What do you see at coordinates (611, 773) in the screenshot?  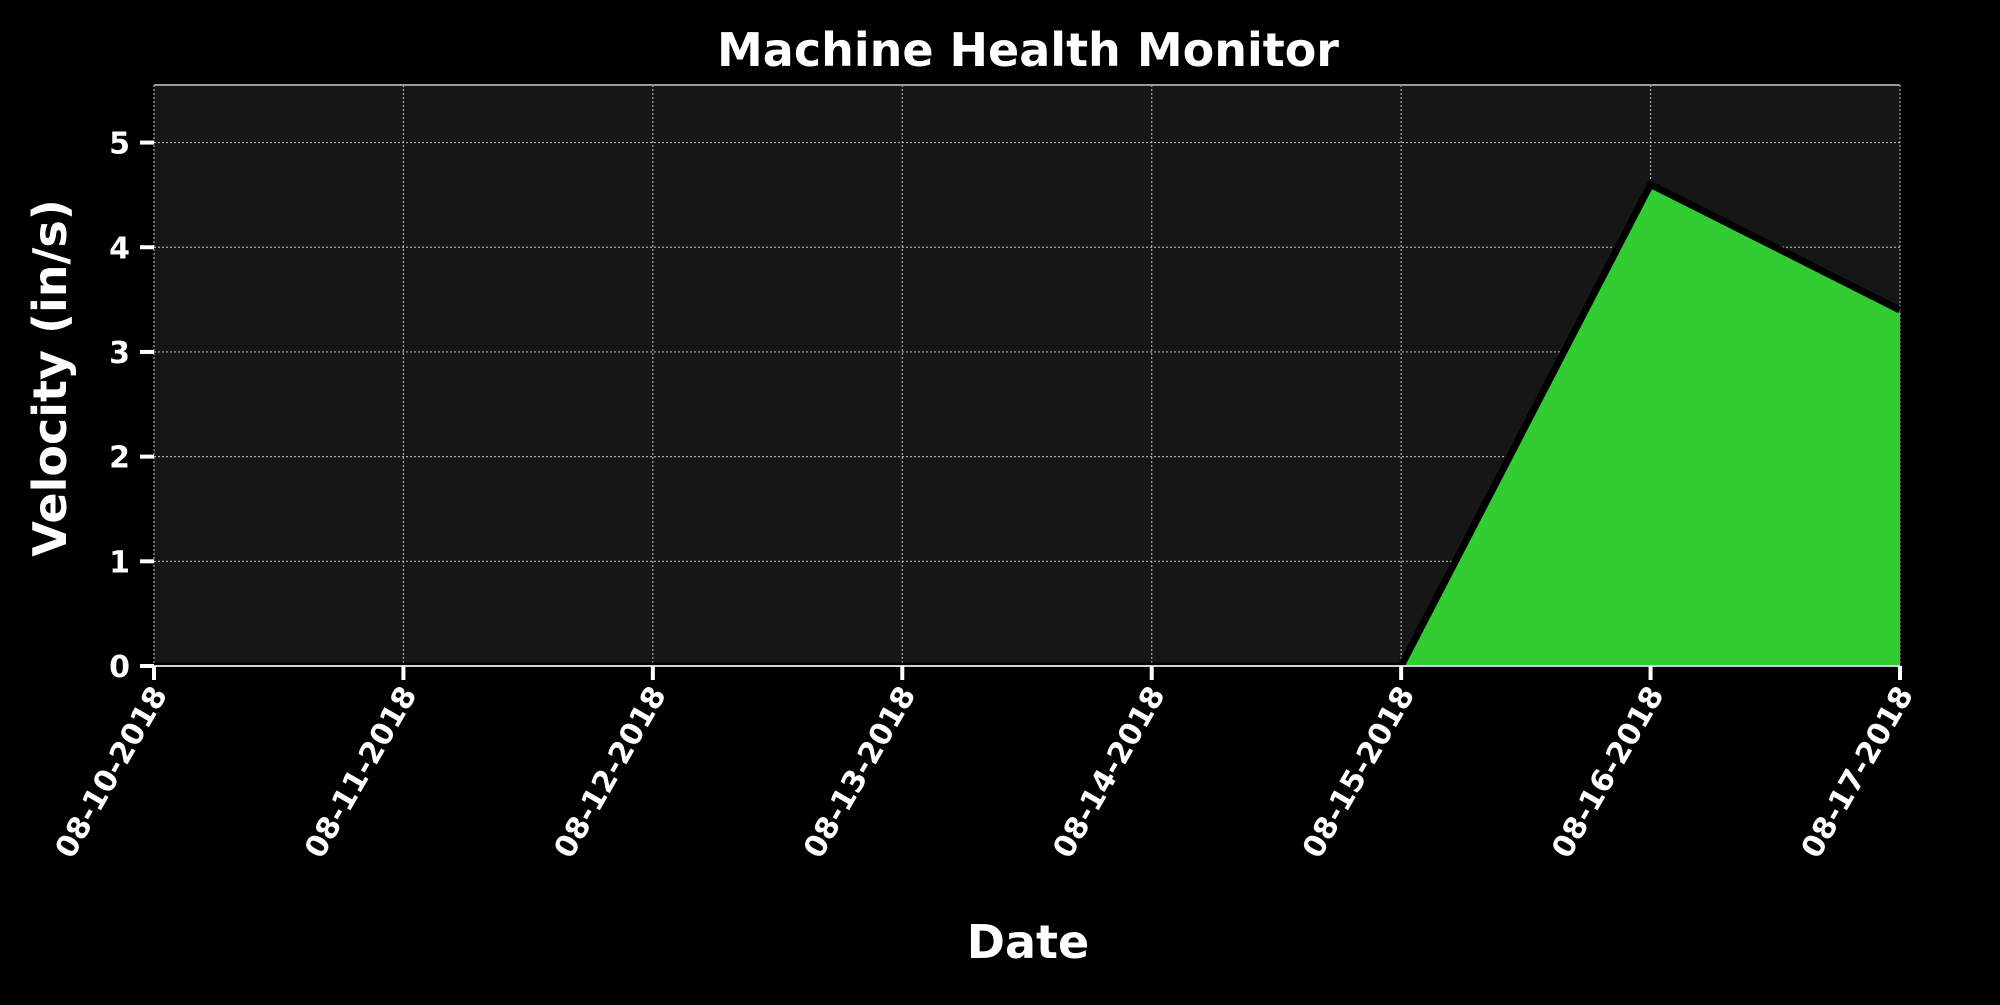 I see `x-tick-label: 08-12-2018` at bounding box center [611, 773].